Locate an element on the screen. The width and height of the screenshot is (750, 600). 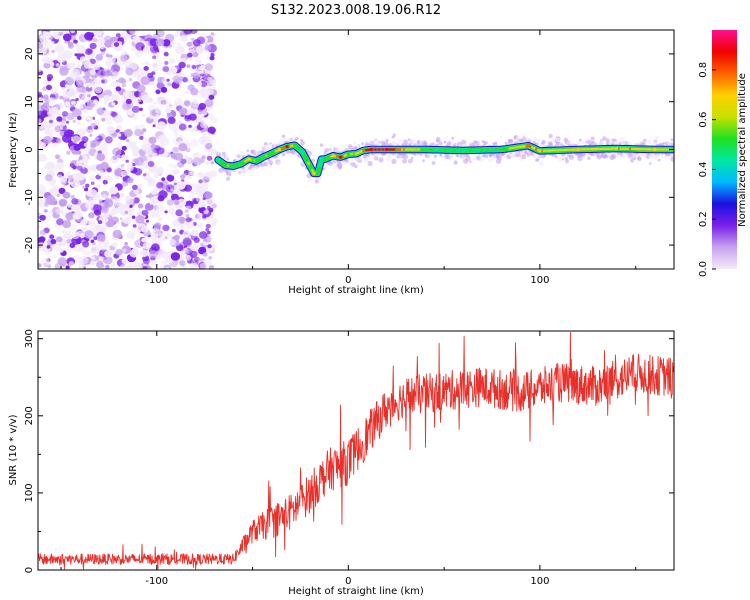
snr-y-axis-label: SNR (10 * v/v) is located at coordinates (13, 449).